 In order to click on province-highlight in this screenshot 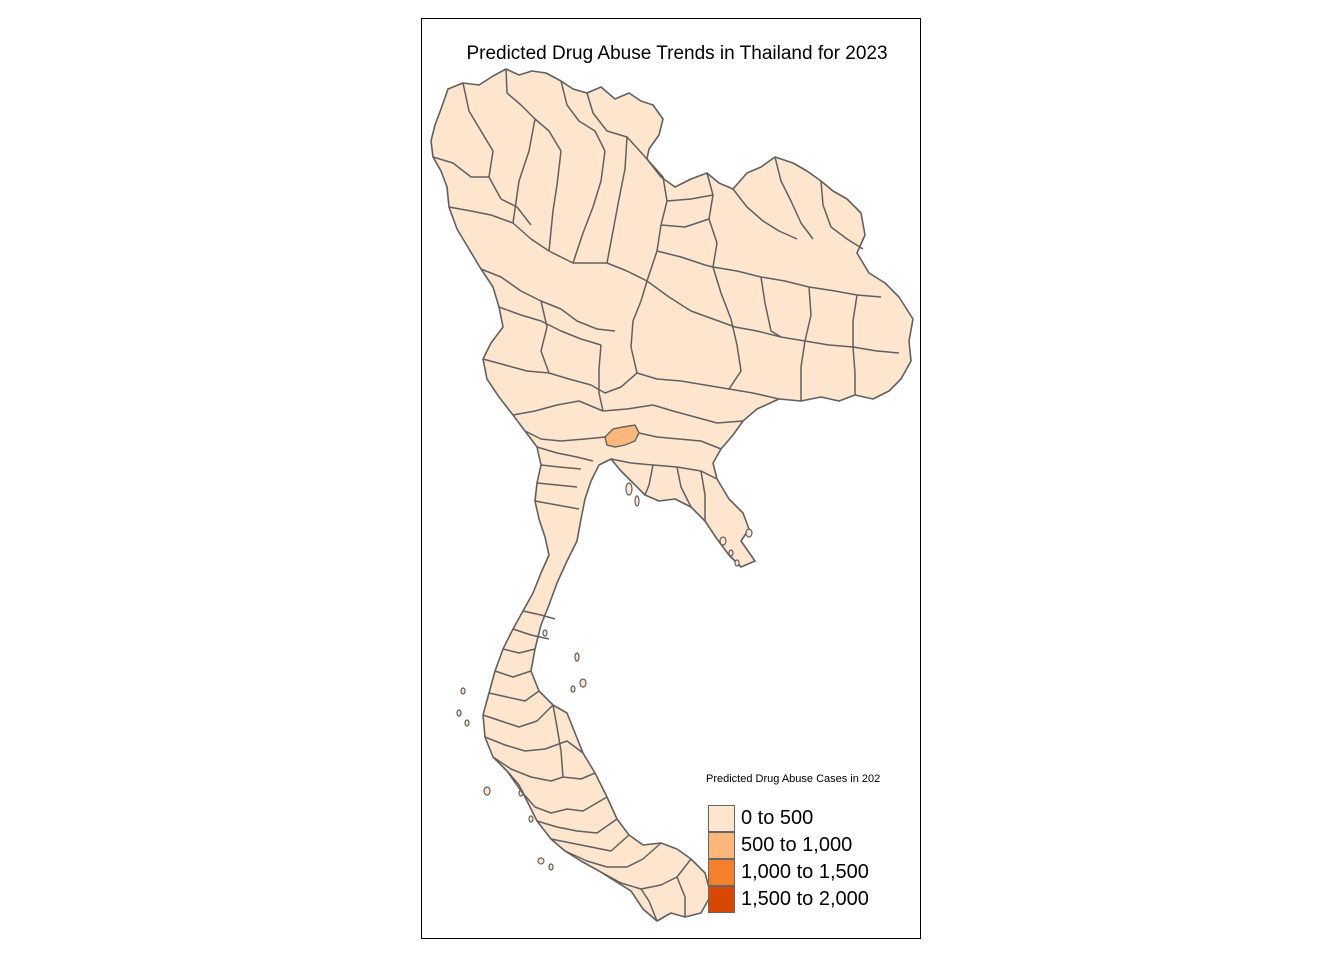, I will do `click(622, 436)`.